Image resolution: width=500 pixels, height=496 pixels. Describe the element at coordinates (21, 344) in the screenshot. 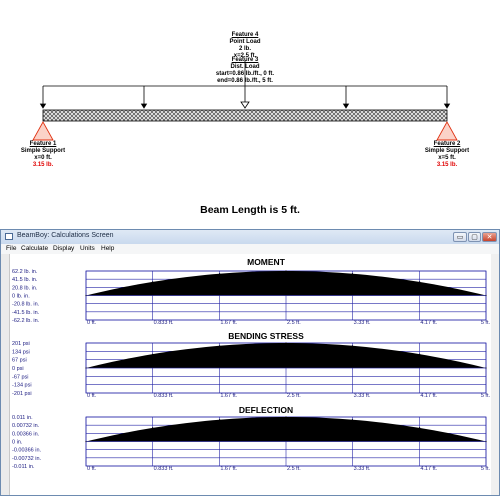

I see `bending-stress-y-tick-label: 201 psi` at that location.